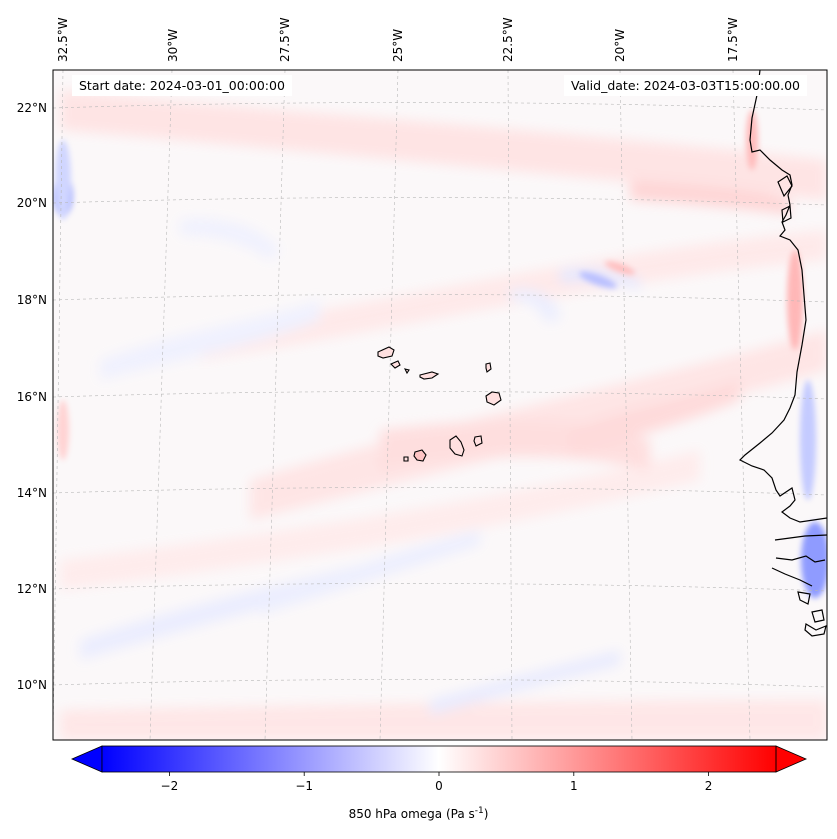 This screenshot has width=837, height=839. Describe the element at coordinates (173, 45) in the screenshot. I see `lon-tick-label: 30°W` at that location.